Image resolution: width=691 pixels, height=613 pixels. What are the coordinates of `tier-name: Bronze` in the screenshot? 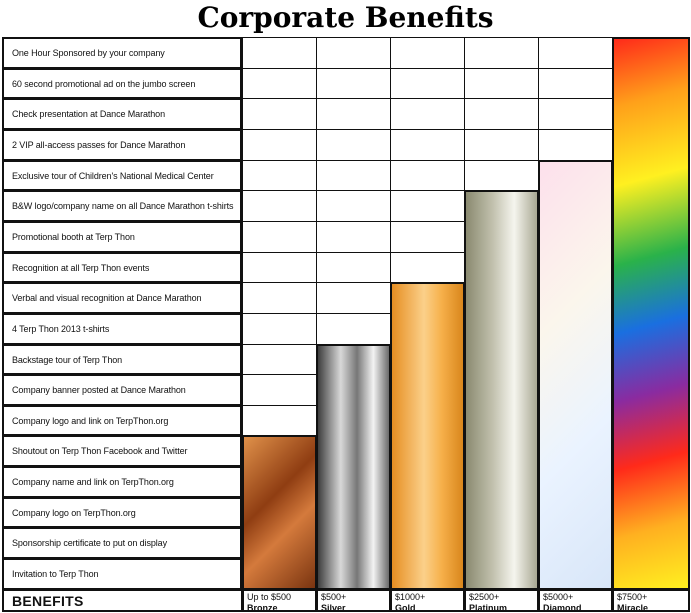 It's located at (262, 607).